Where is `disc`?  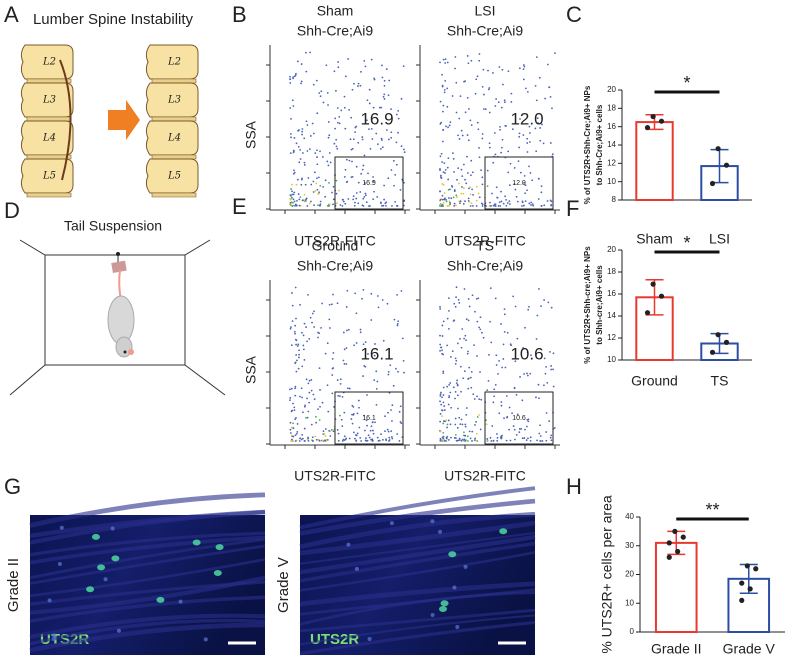 disc is located at coordinates (174, 157).